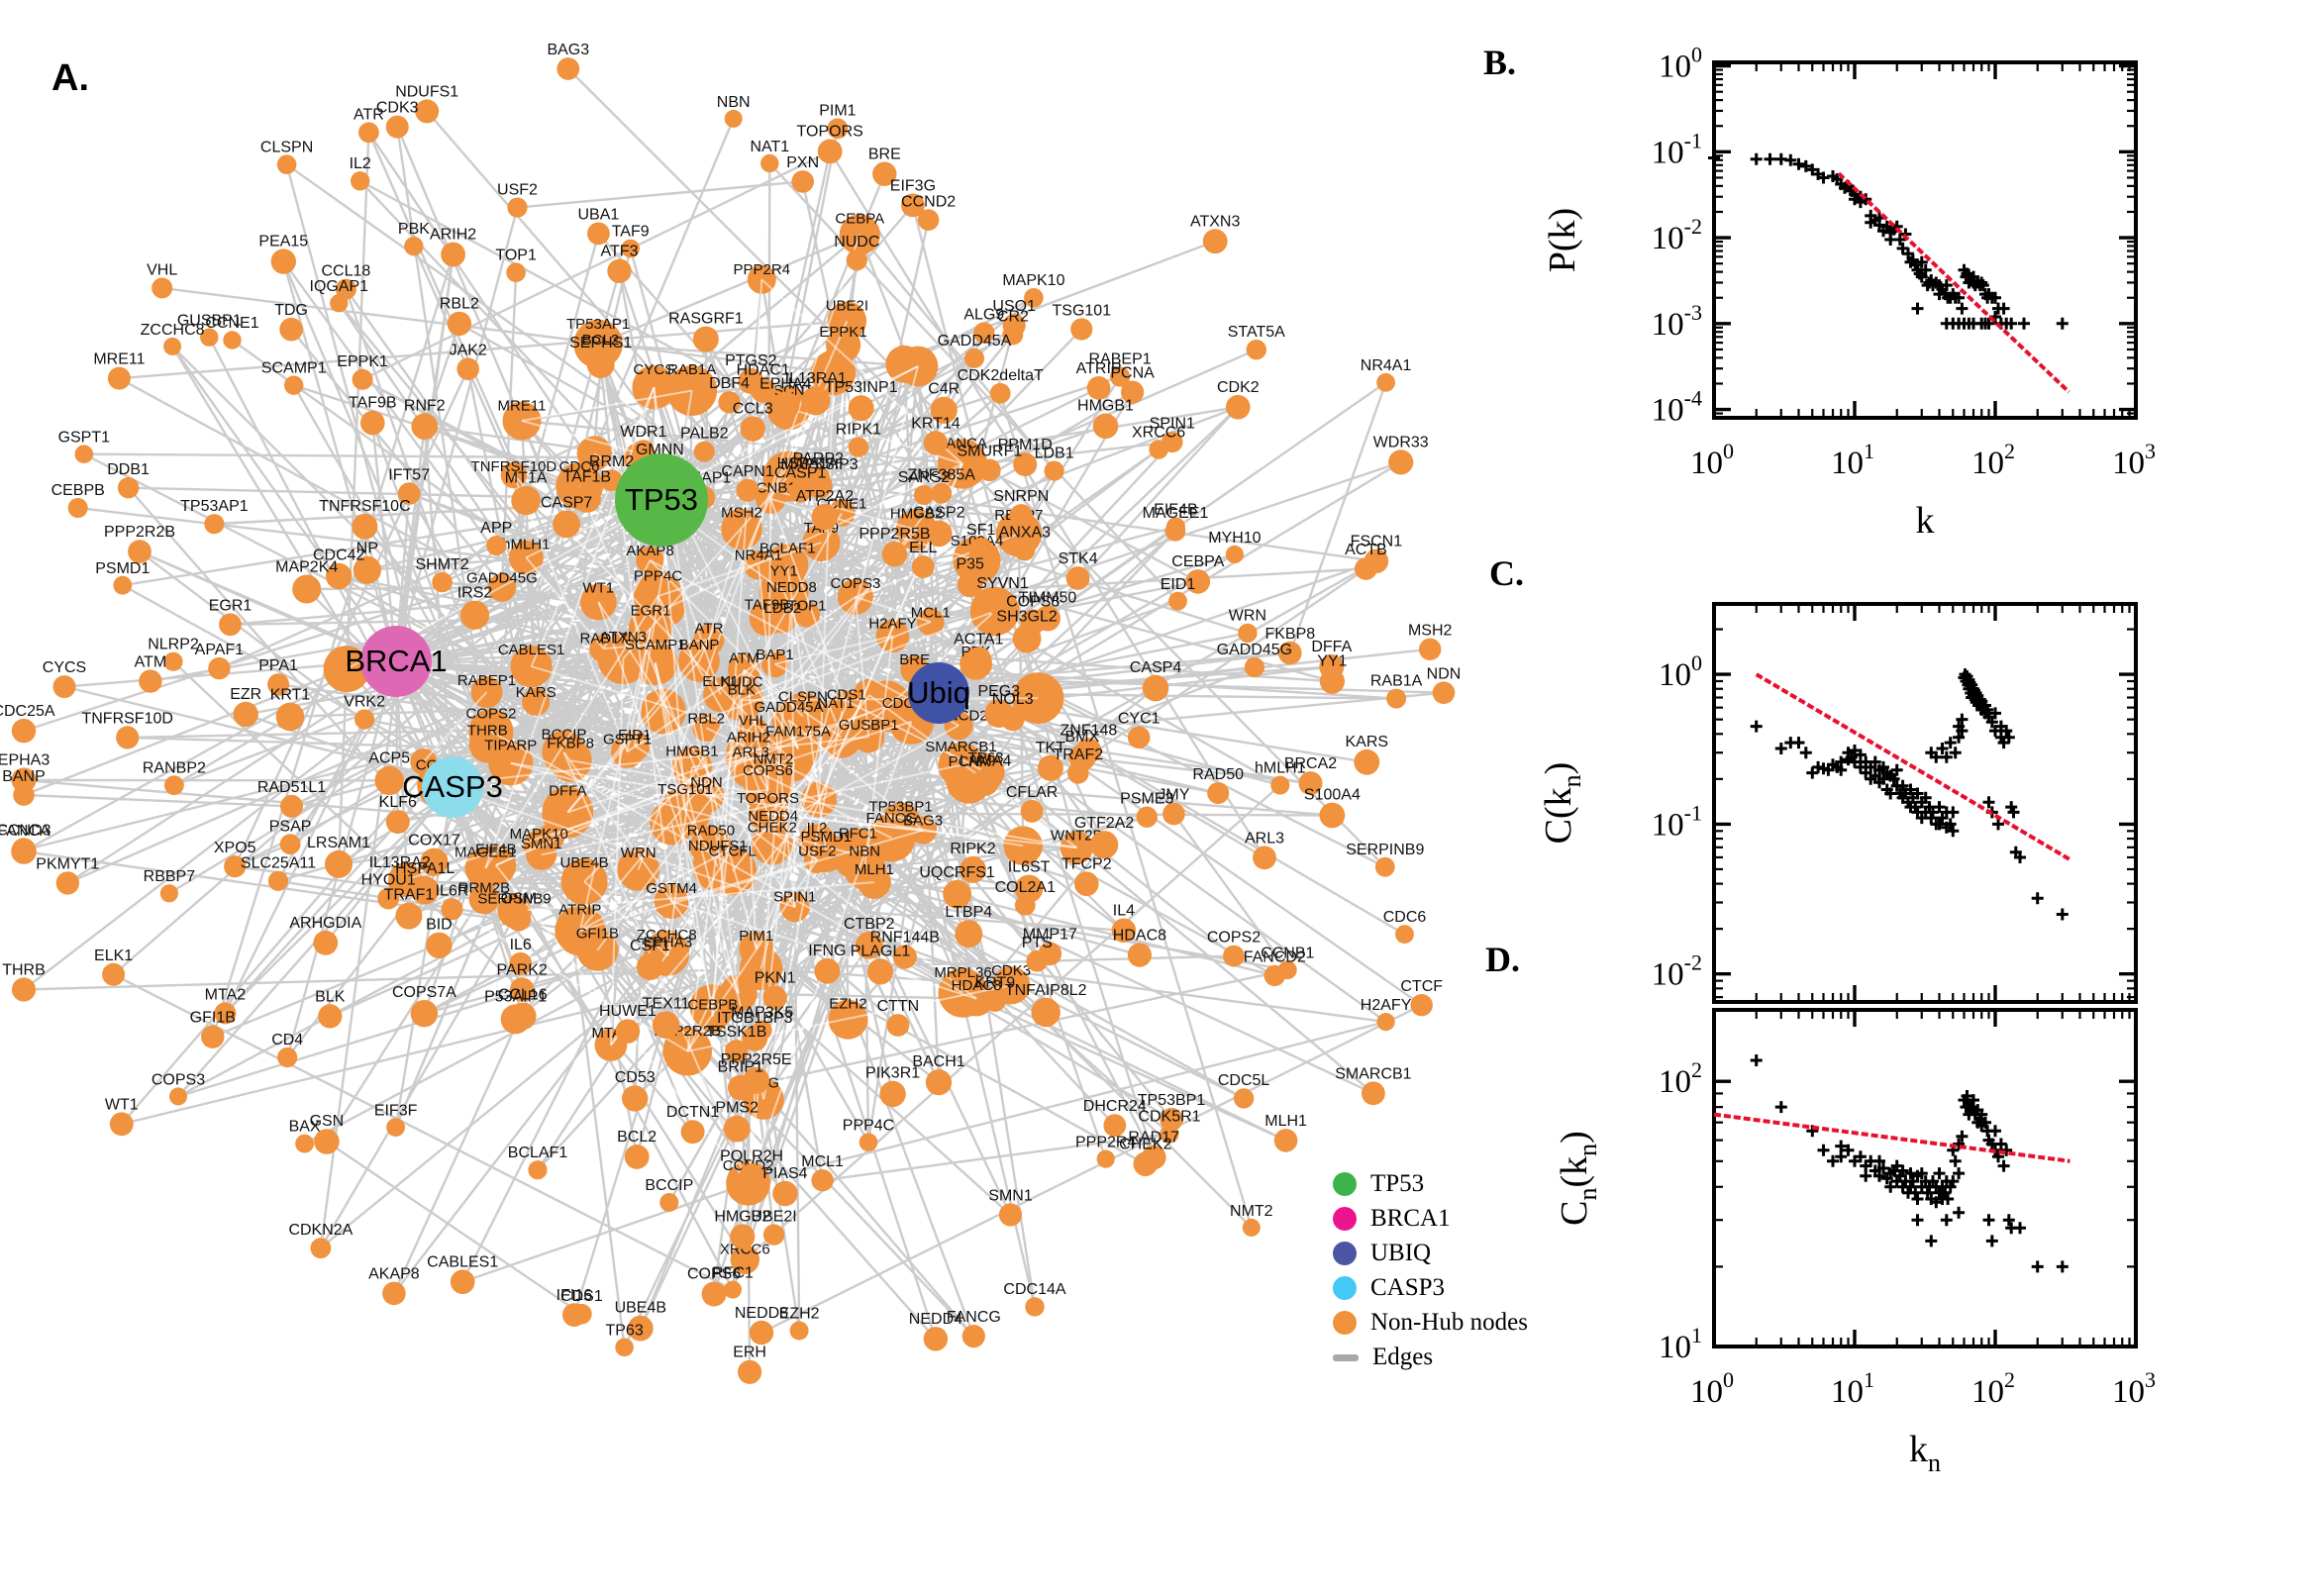  Describe the element at coordinates (1054, 454) in the screenshot. I see `svg-text: LDB1` at that location.